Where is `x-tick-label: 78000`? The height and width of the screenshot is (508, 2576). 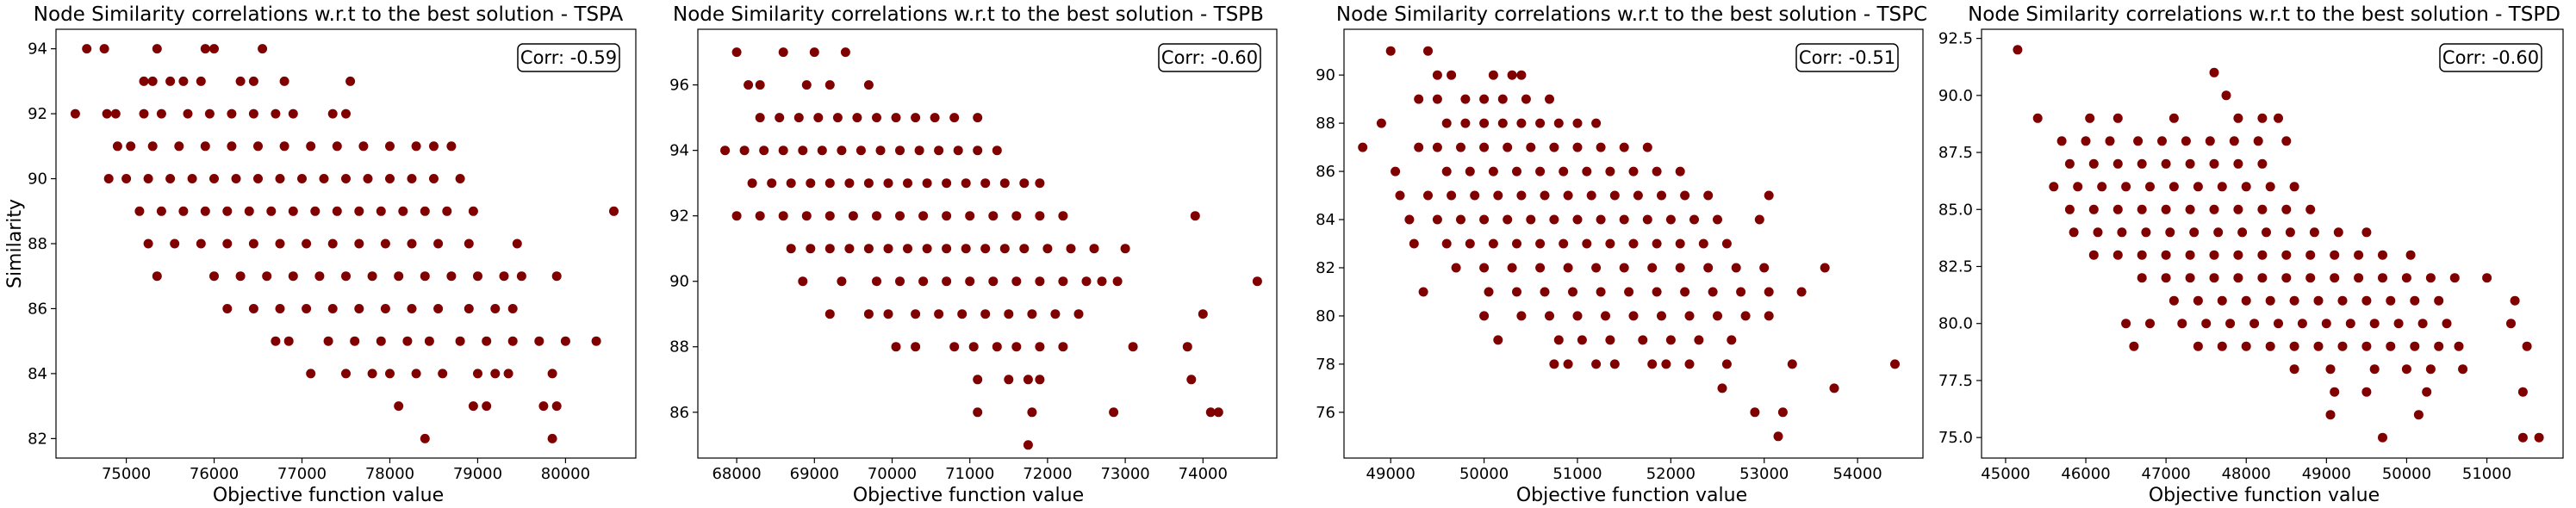
x-tick-label: 78000 is located at coordinates (390, 474).